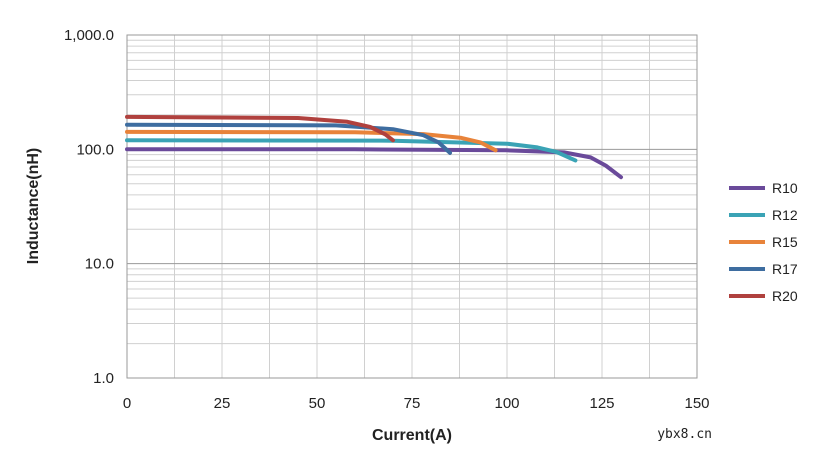  I want to click on legend: R10 R12 R15 R17 R20, so click(763, 242).